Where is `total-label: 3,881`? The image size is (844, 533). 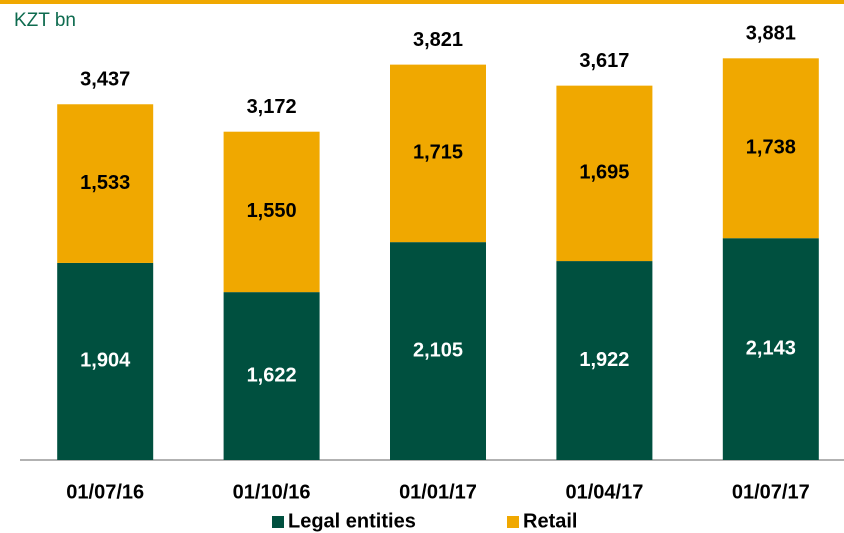 total-label: 3,881 is located at coordinates (771, 34).